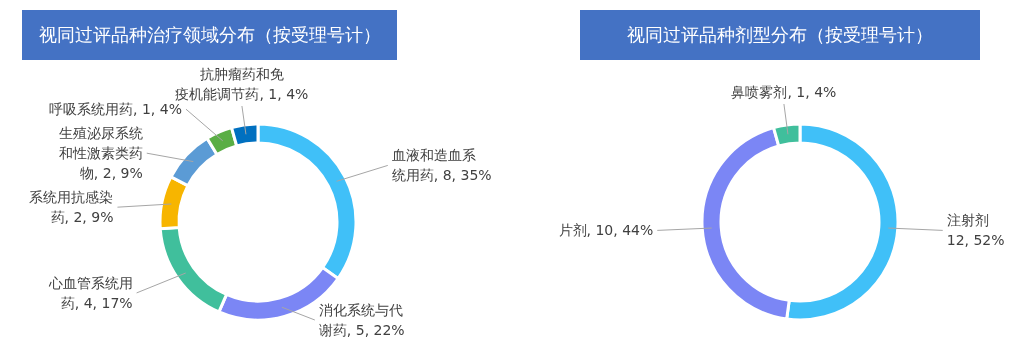 The width and height of the screenshot is (1017, 355). Describe the element at coordinates (784, 92) in the screenshot. I see `slice-label: 鼻喷雾剂, 1, 4%` at that location.